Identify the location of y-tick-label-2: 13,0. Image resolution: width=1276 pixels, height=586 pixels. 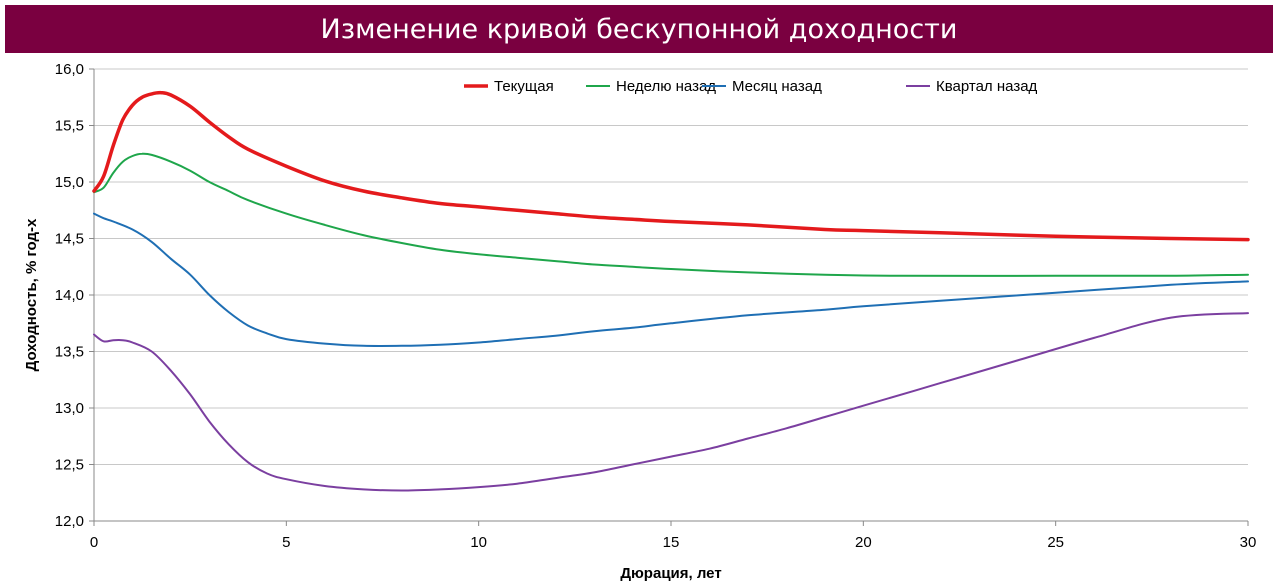
(69, 408).